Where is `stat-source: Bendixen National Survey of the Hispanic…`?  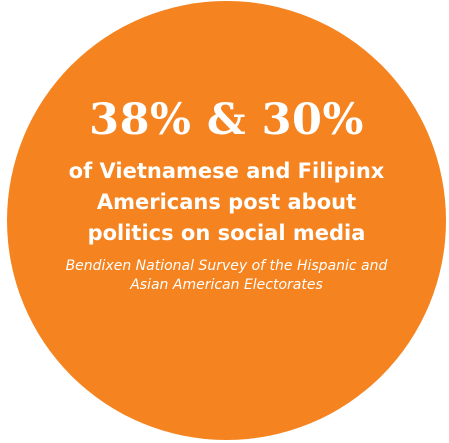 stat-source: Bendixen National Survey of the Hispanic… is located at coordinates (226, 275).